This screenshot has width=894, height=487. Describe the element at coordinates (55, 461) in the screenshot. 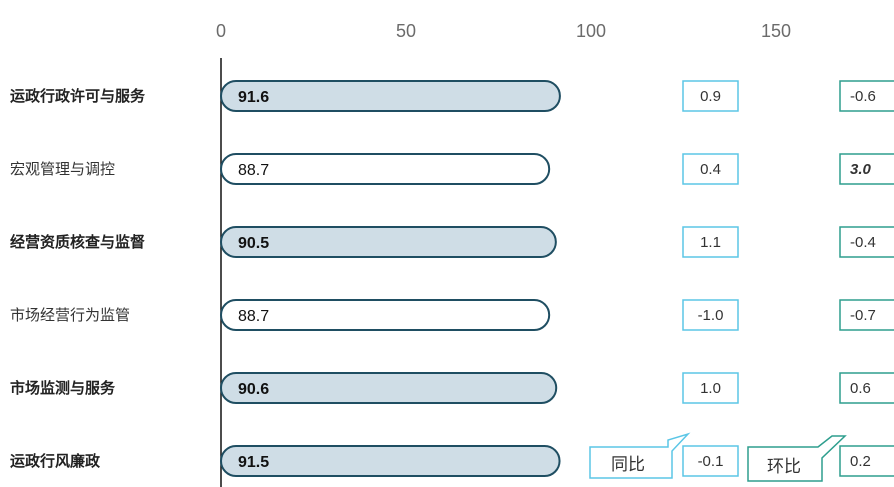

I see `category-label: 运政行风廉政` at that location.